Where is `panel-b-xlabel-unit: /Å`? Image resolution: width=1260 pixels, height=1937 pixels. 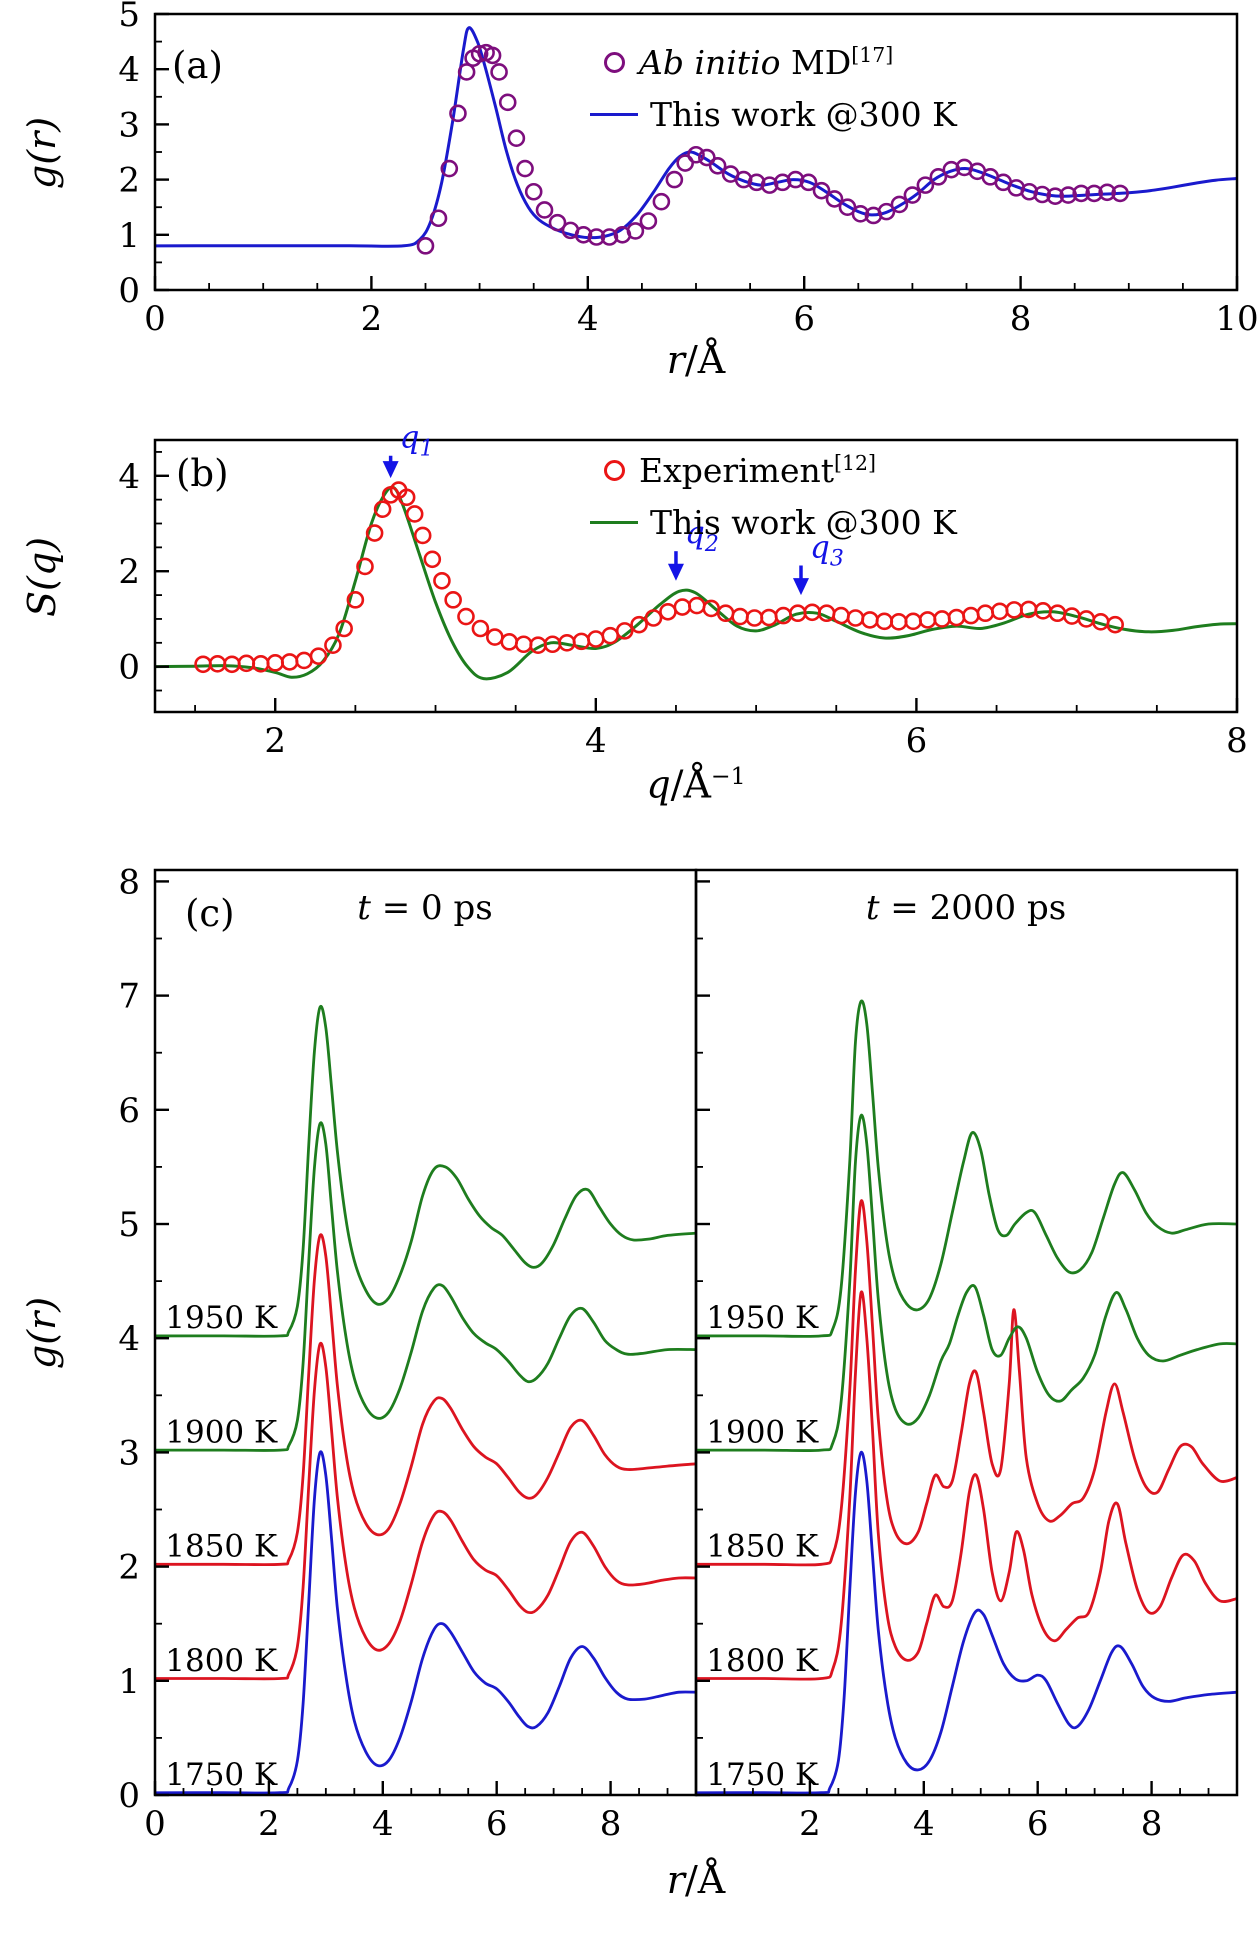
panel-b-xlabel-unit: /Å is located at coordinates (690, 784).